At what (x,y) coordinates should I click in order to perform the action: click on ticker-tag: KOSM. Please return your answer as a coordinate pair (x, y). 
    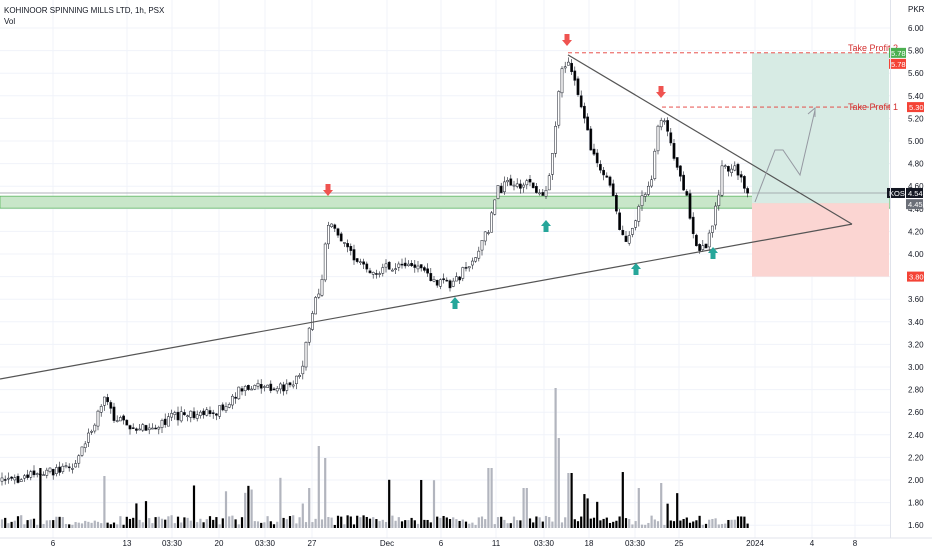
    Looking at the image, I should click on (900, 193).